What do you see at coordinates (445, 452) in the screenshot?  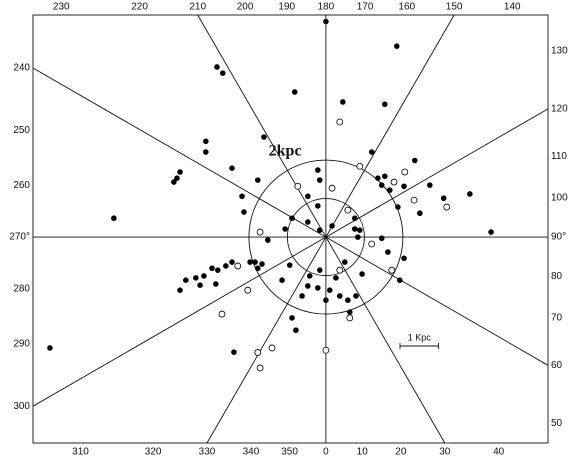 I see `longitude-label: 30` at bounding box center [445, 452].